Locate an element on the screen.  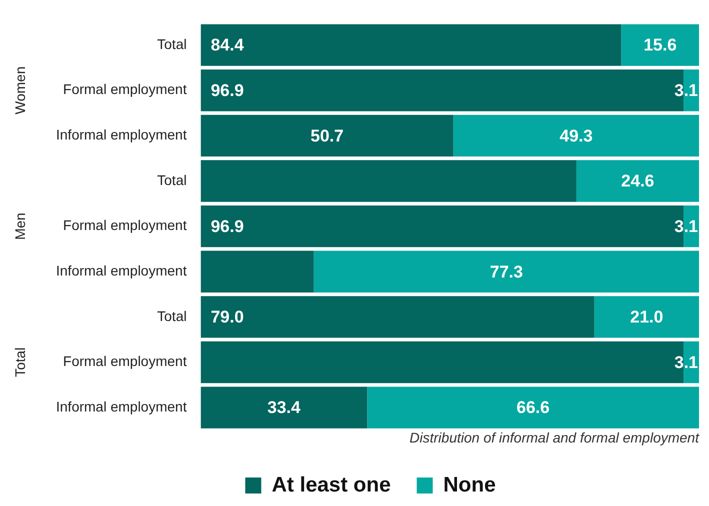
data-label: 33.4 is located at coordinates (284, 408).